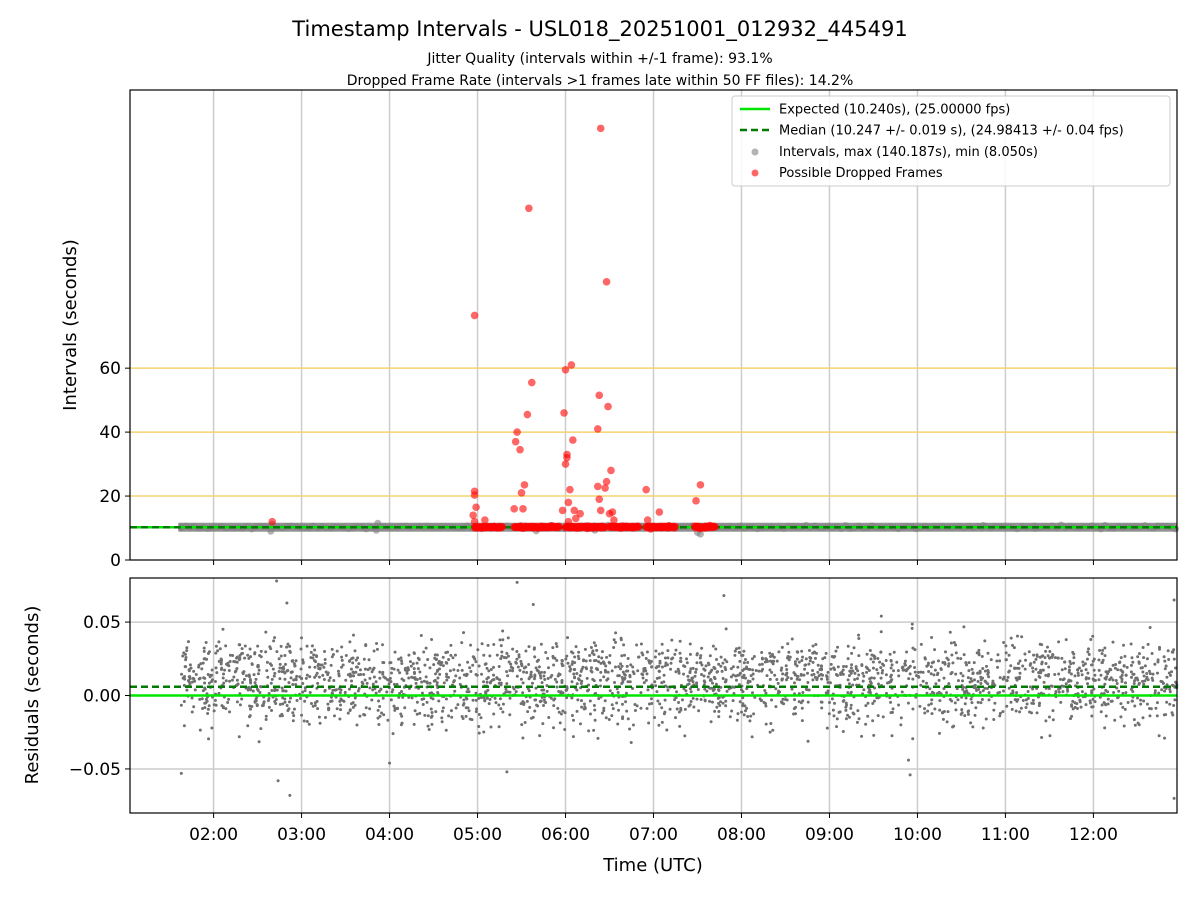 Image resolution: width=1200 pixels, height=904 pixels. What do you see at coordinates (951, 141) in the screenshot?
I see `legend-frame` at bounding box center [951, 141].